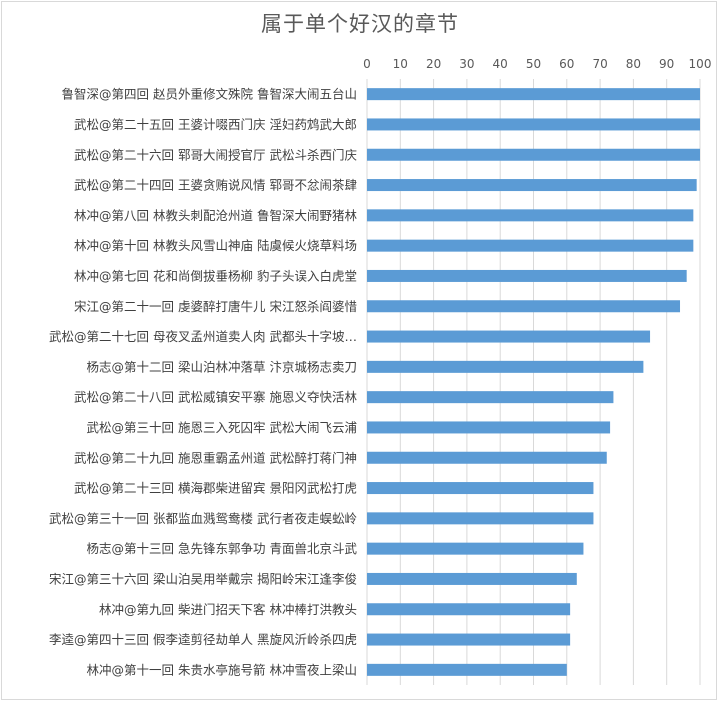 This screenshot has width=720, height=703. Describe the element at coordinates (215, 185) in the screenshot. I see `category-label: 武松@第二十四回 王婆贪贿说风情 郓哥不忿闹茶肆` at that location.